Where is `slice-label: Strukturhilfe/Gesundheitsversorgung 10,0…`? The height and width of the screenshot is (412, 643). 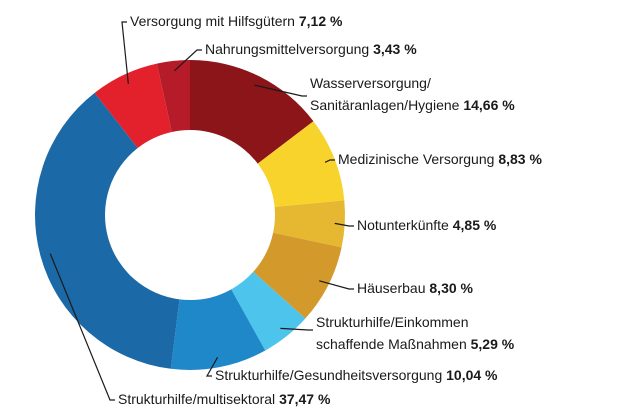
slice-label: Strukturhilfe/Gesundheitsversorgung 10,0… is located at coordinates (356, 375).